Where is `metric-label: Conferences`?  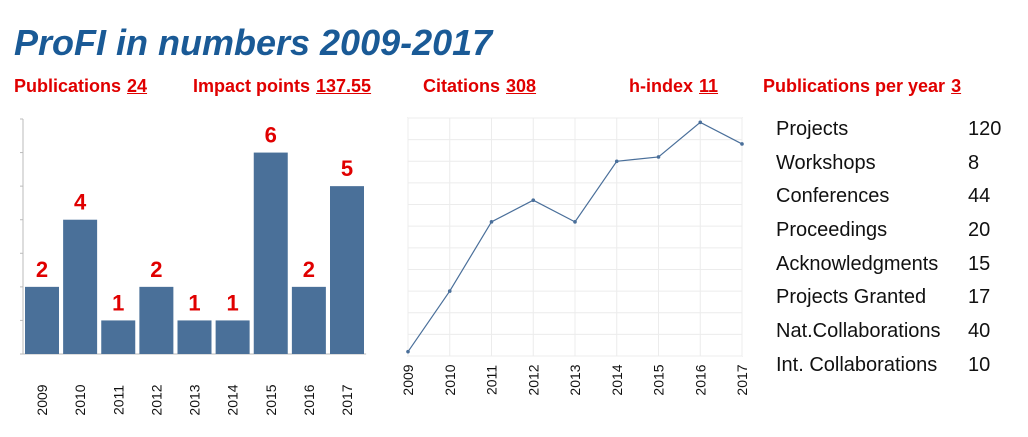
metric-label: Conferences is located at coordinates (833, 196).